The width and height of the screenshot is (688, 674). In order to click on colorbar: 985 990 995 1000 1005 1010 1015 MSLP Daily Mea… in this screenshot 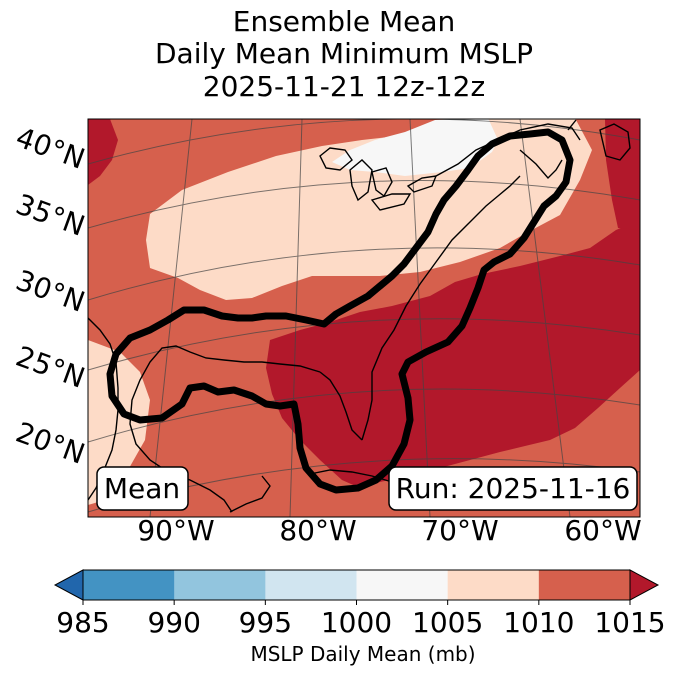, I will do `click(359, 617)`.